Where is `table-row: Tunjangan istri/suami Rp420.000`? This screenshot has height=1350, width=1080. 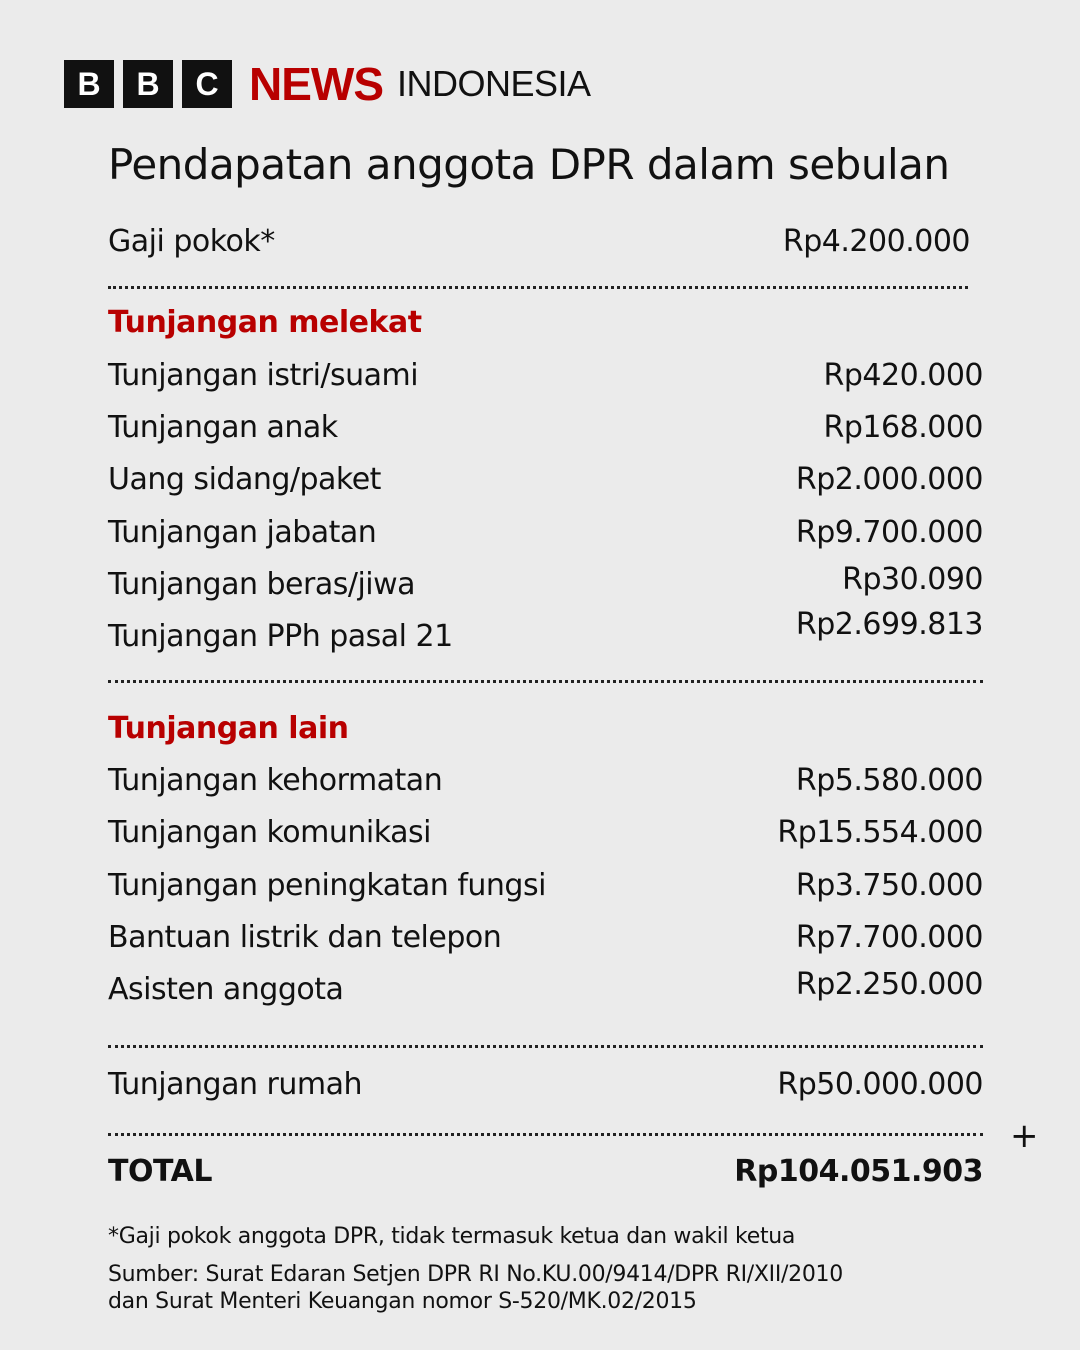
table-row: Tunjangan istri/suami Rp420.000 is located at coordinates (546, 378).